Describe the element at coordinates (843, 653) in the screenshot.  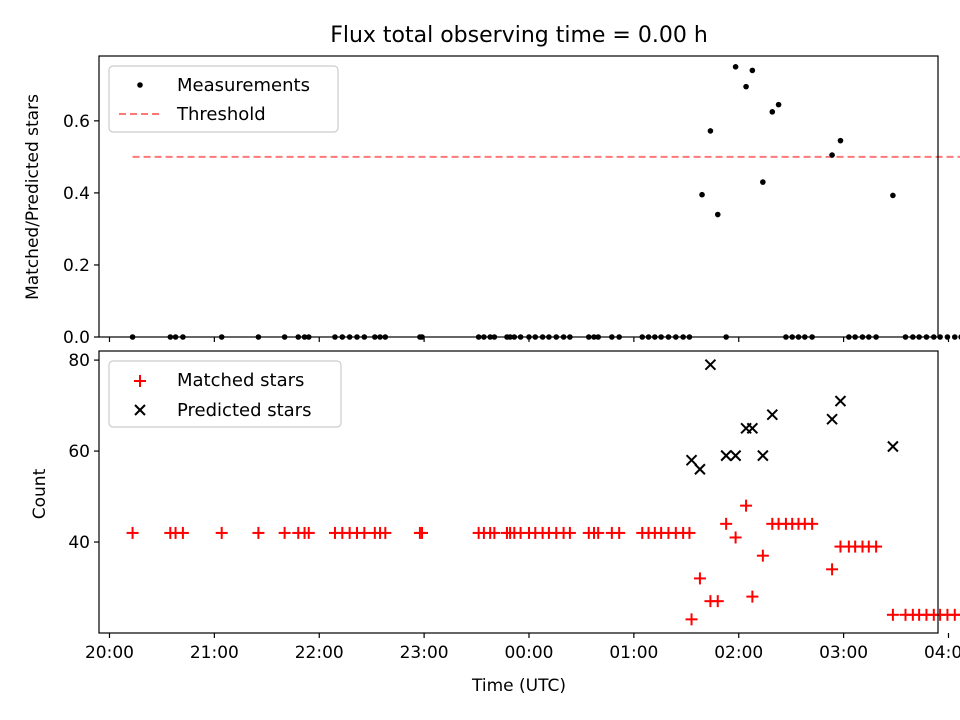
I see `x-tick-label: 03:00` at that location.